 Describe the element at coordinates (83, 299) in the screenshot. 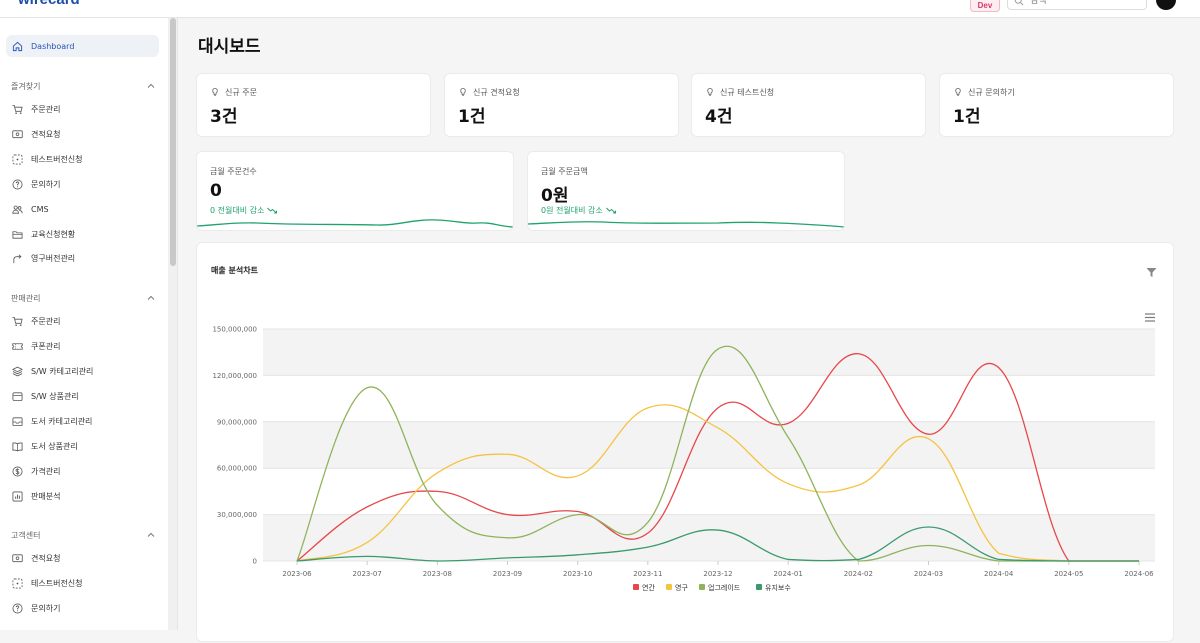

I see `section-header-sales: 판매관리` at that location.